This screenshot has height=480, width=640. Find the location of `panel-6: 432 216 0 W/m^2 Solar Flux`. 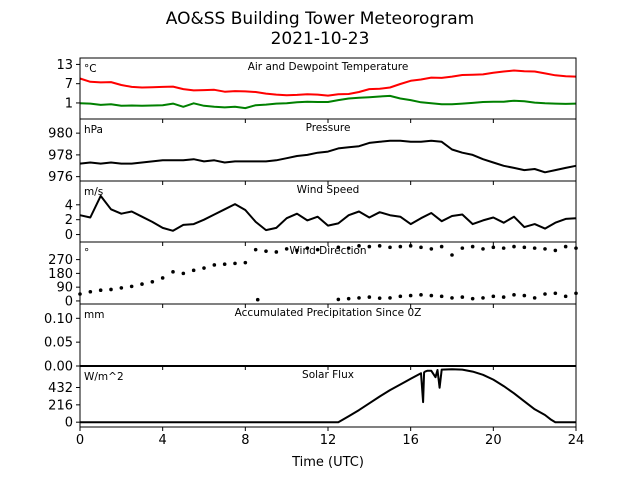

panel-6: 432 216 0 W/m^2 Solar Flux is located at coordinates (312, 398).